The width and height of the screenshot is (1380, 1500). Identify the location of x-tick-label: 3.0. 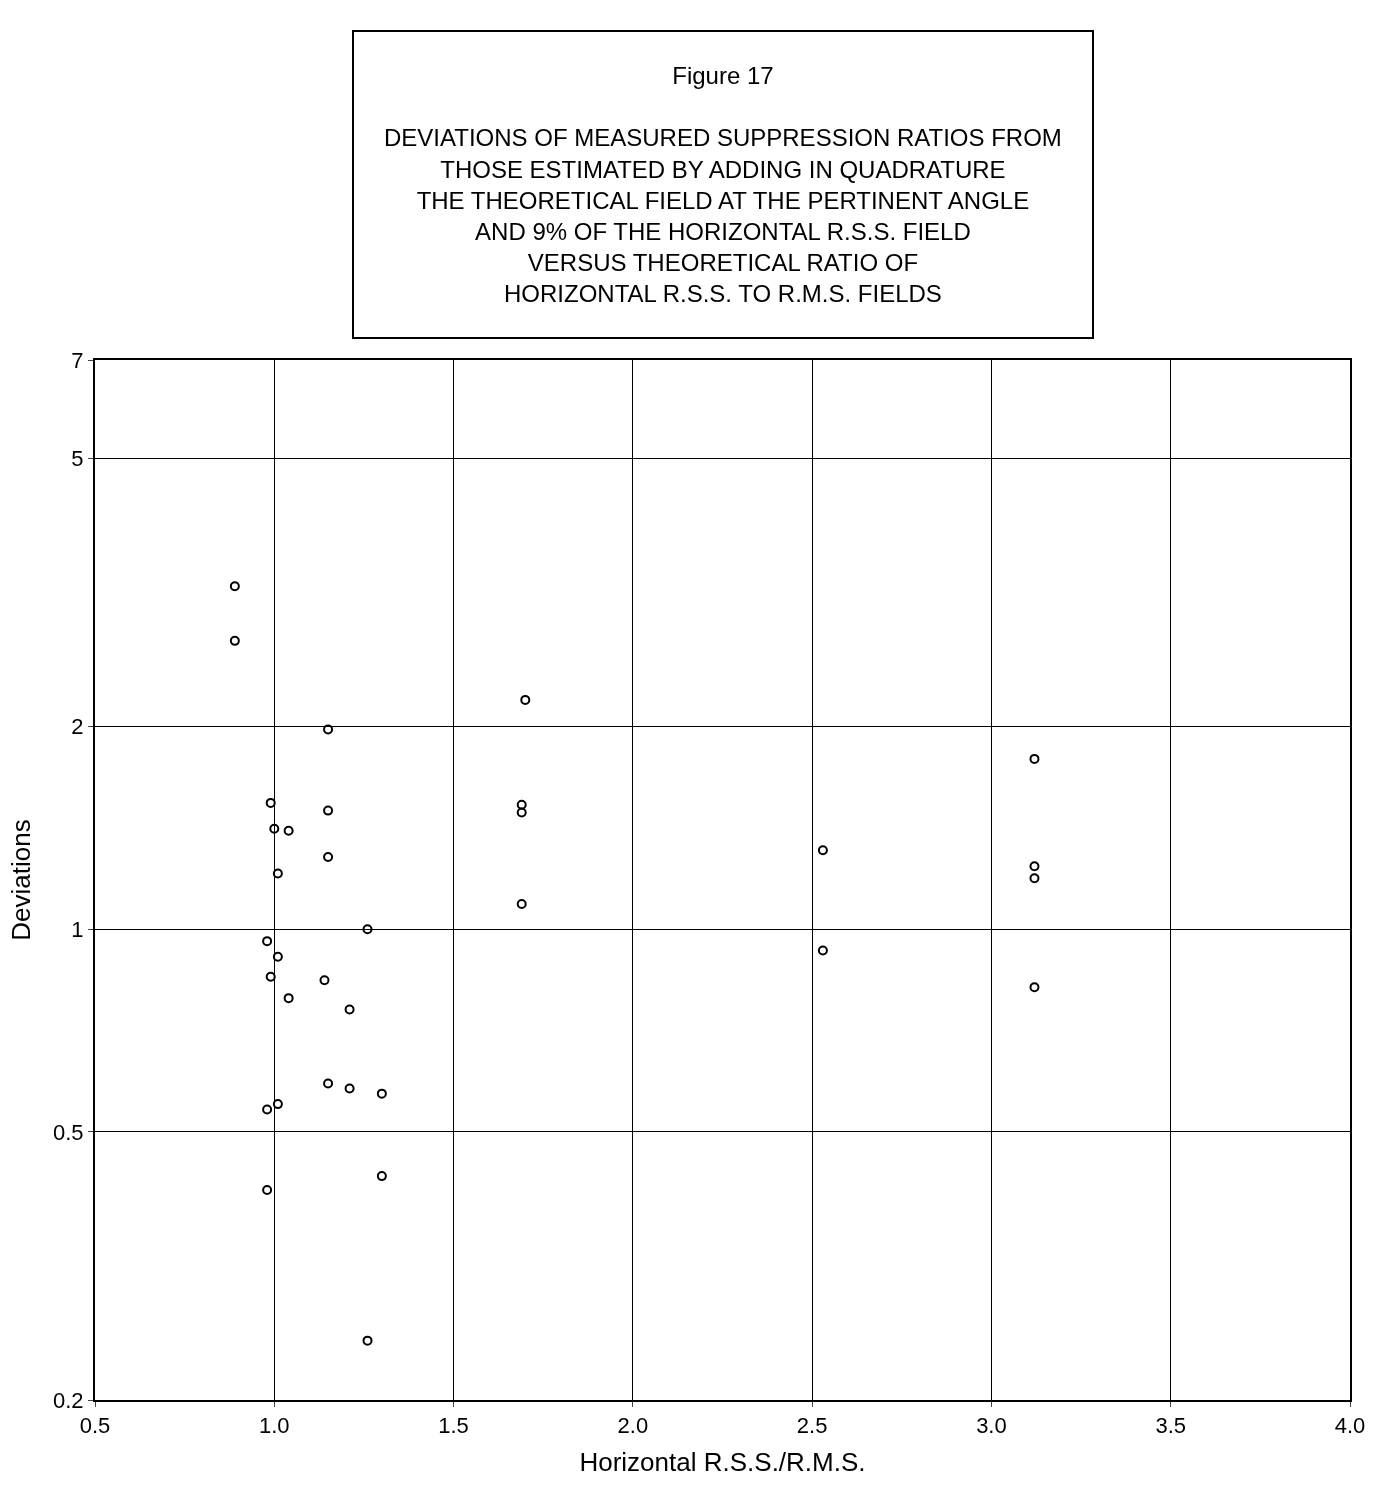
(991, 1426).